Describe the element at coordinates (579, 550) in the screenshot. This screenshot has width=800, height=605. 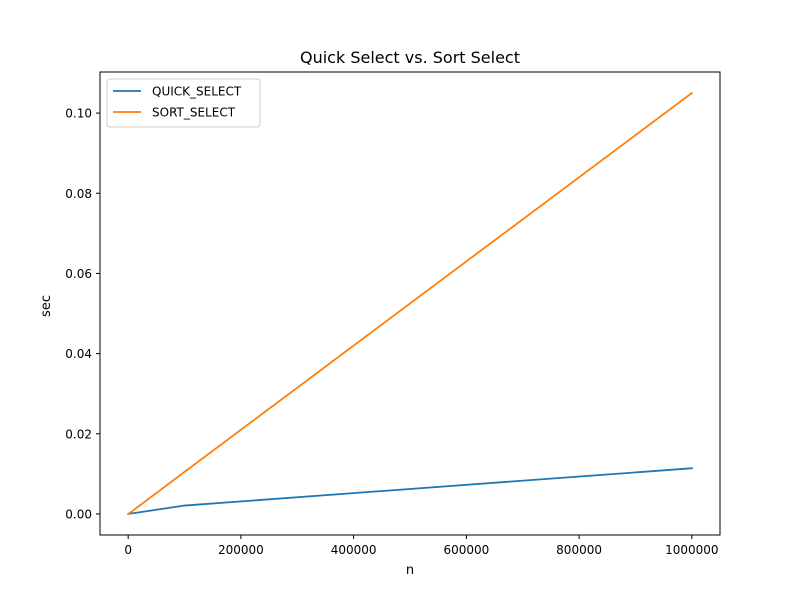
I see `x-tick-label: 800000` at that location.